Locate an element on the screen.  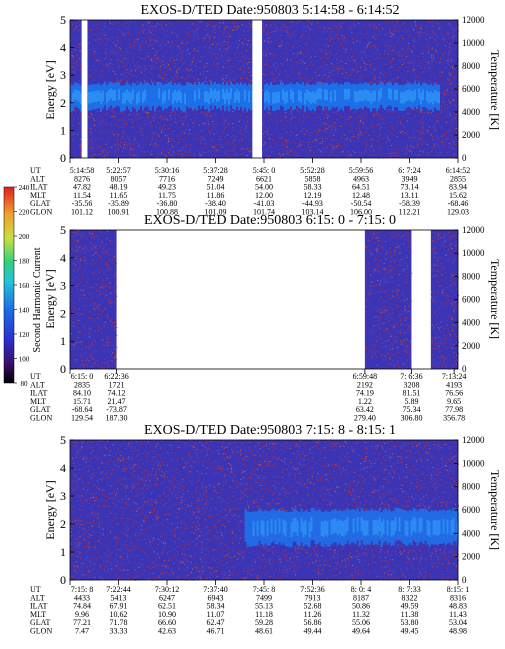
panel-1-title: EXOS-D/TED Date:950803 5:14:58 - 6:14:52 is located at coordinates (270, 10).